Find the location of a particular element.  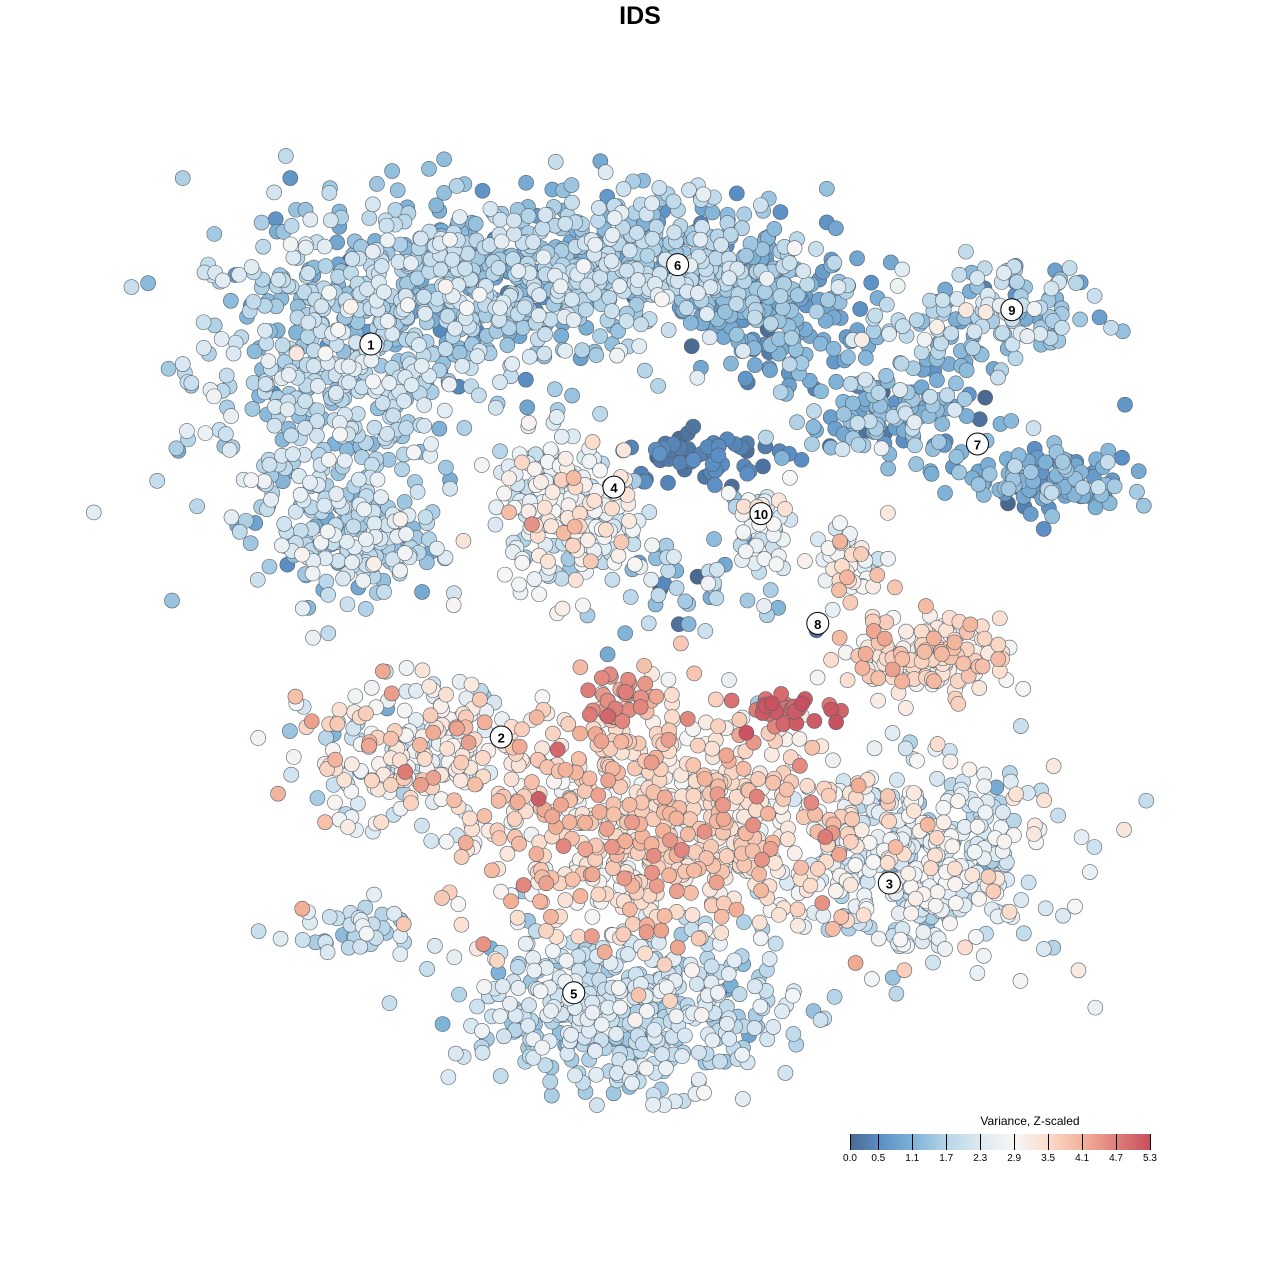

cluster-label-4: 4 is located at coordinates (614, 487).